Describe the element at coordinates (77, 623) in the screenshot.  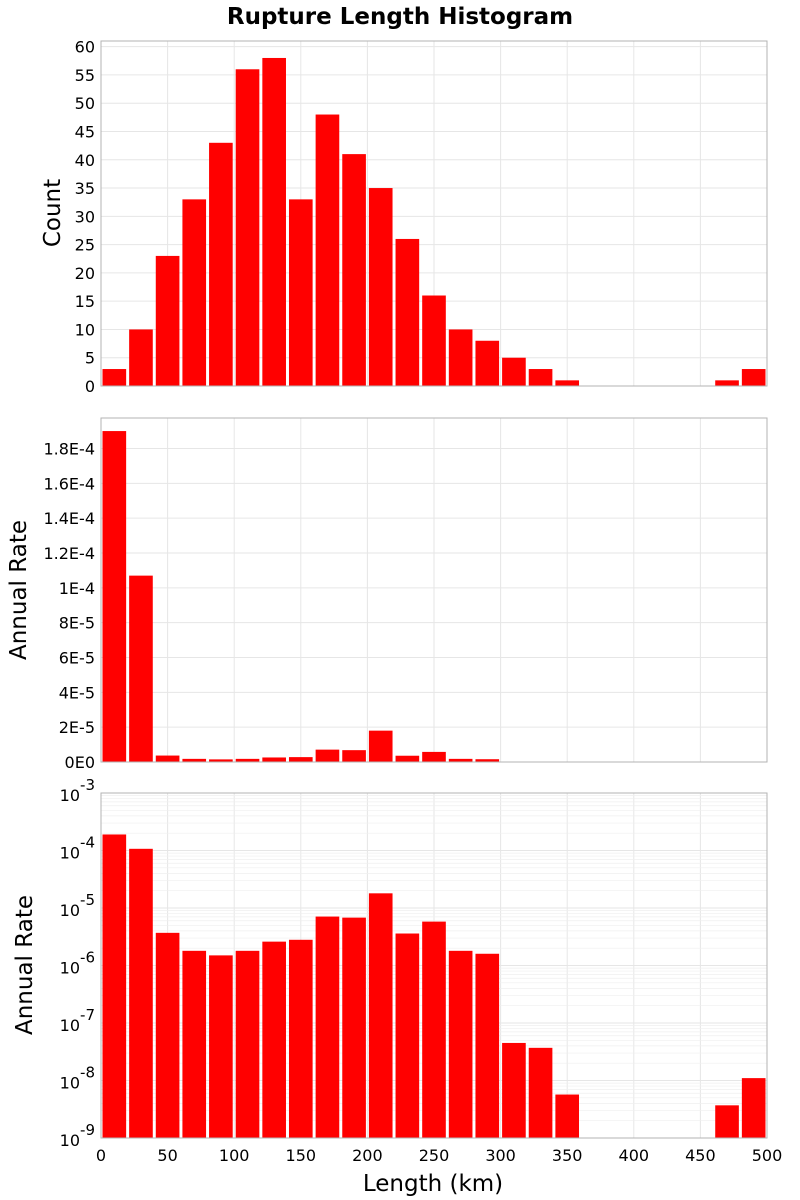
I see `y-tick-label: 8E-5` at that location.